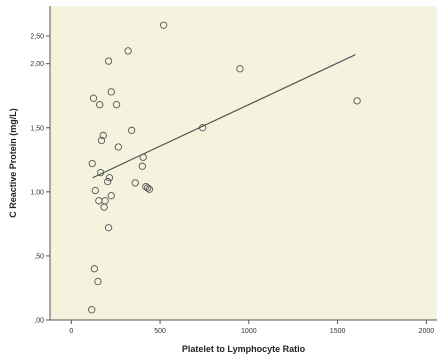  What do you see at coordinates (40, 179) in the screenshot?
I see `y-axis-ticks: ,00 ,50 1,00 1,50 2,00 2,50` at bounding box center [40, 179].